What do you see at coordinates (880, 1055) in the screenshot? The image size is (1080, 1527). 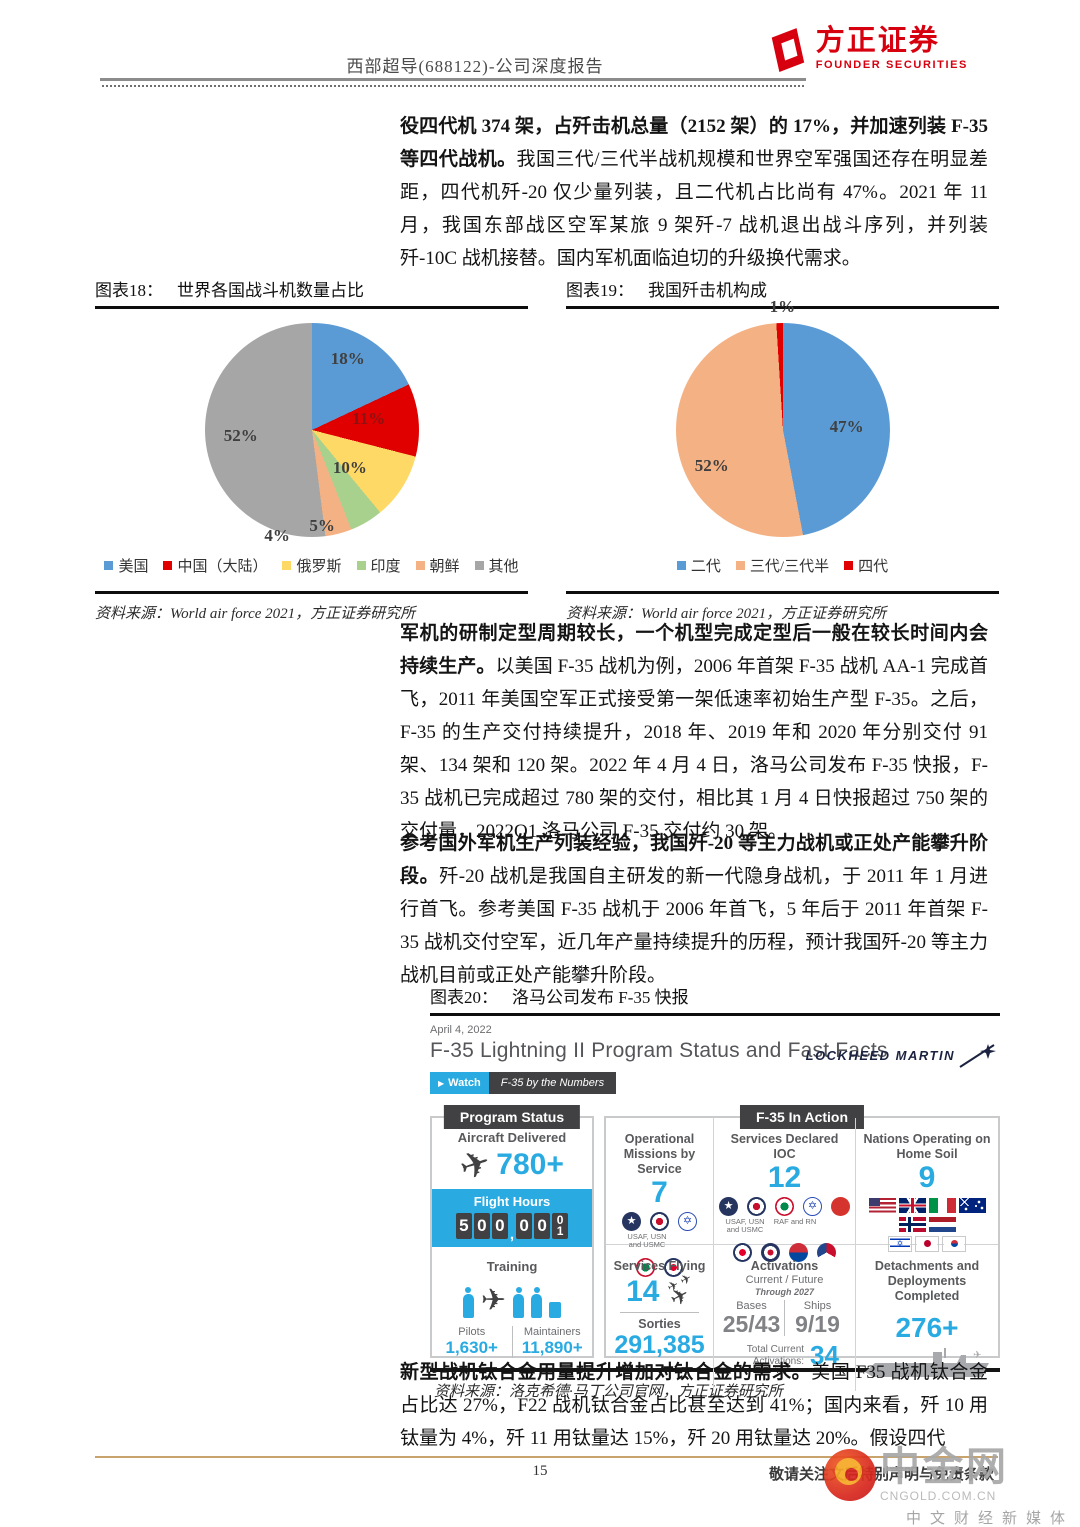 I see `lockheed-martin-wordmark: LOCKHEED MARTIN` at bounding box center [880, 1055].